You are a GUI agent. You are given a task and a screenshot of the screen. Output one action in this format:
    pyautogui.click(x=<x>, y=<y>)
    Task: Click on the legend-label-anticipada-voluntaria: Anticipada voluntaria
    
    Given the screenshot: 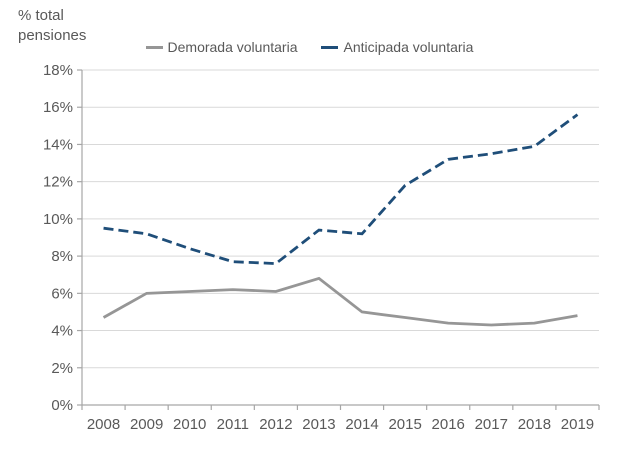 What is the action you would take?
    pyautogui.click(x=408, y=47)
    